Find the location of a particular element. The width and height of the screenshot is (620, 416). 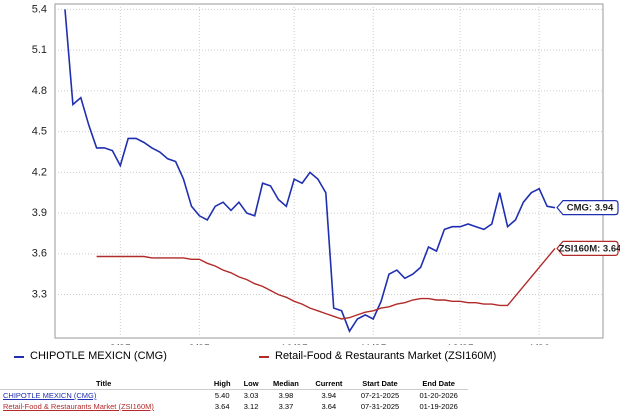

end-callout: ZSI160M: 3.64 is located at coordinates (588, 248).